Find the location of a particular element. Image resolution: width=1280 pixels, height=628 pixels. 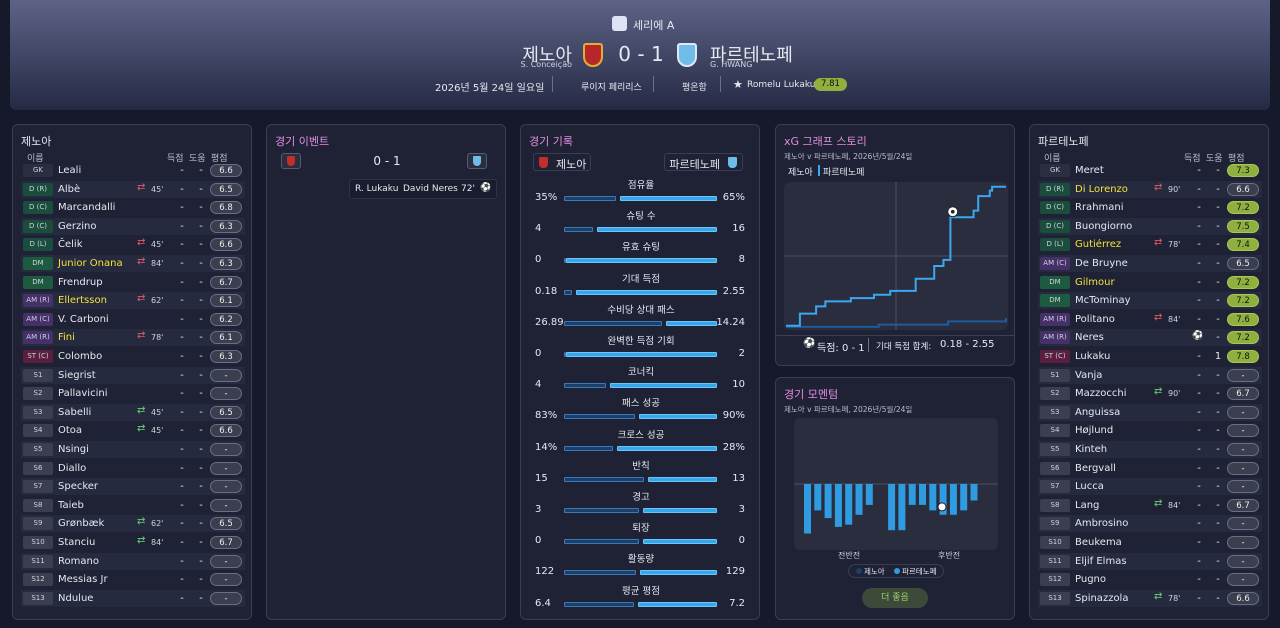

player-row: S10 Beukema - - - is located at coordinates (1150, 542).